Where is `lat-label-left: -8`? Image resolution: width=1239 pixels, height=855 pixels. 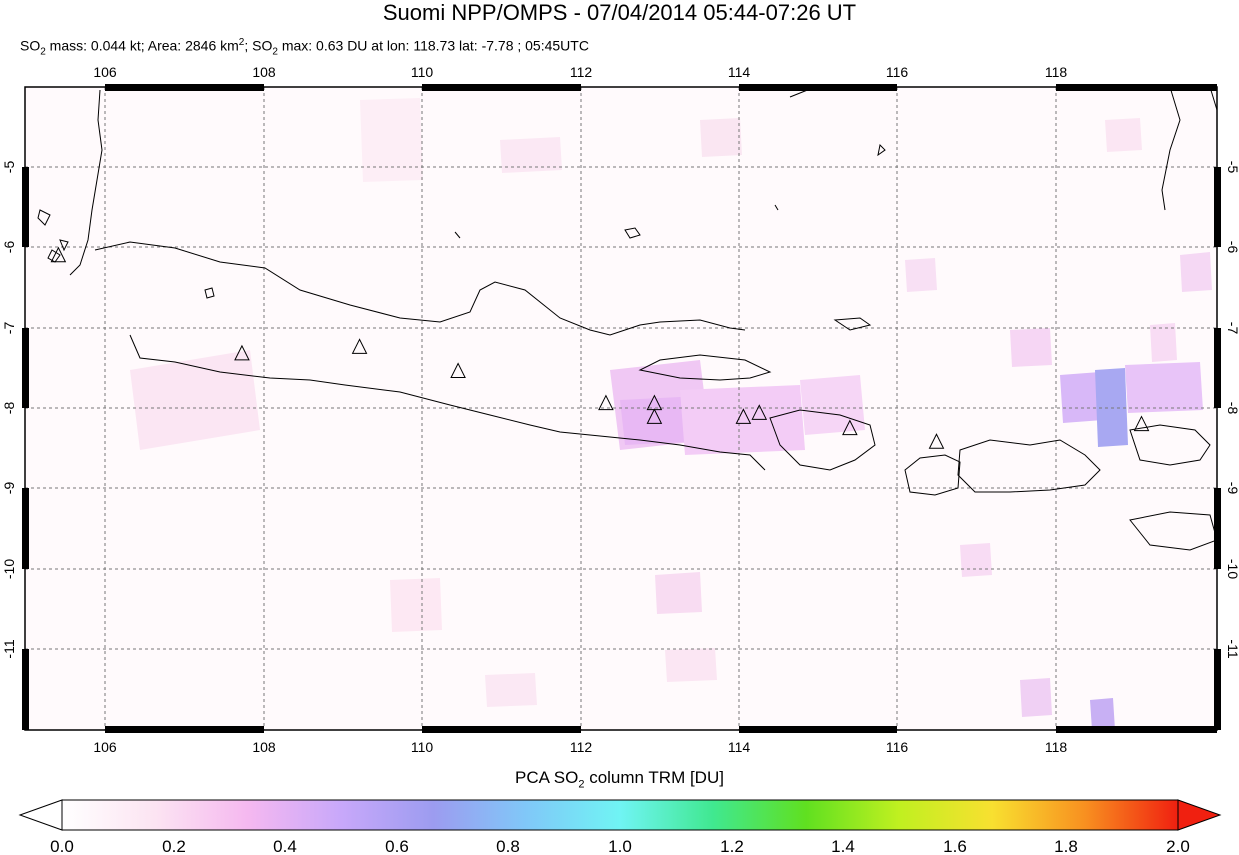 lat-label-left: -8 is located at coordinates (9, 408).